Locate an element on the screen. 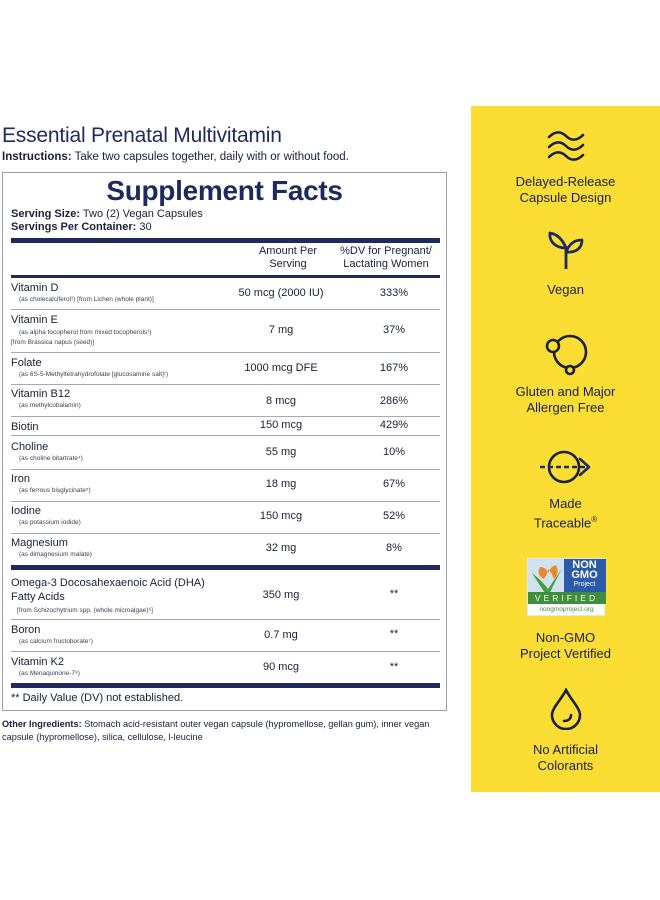 Image resolution: width=660 pixels, height=900 pixels. feature-label: No Artificial Colorants is located at coordinates (565, 757).